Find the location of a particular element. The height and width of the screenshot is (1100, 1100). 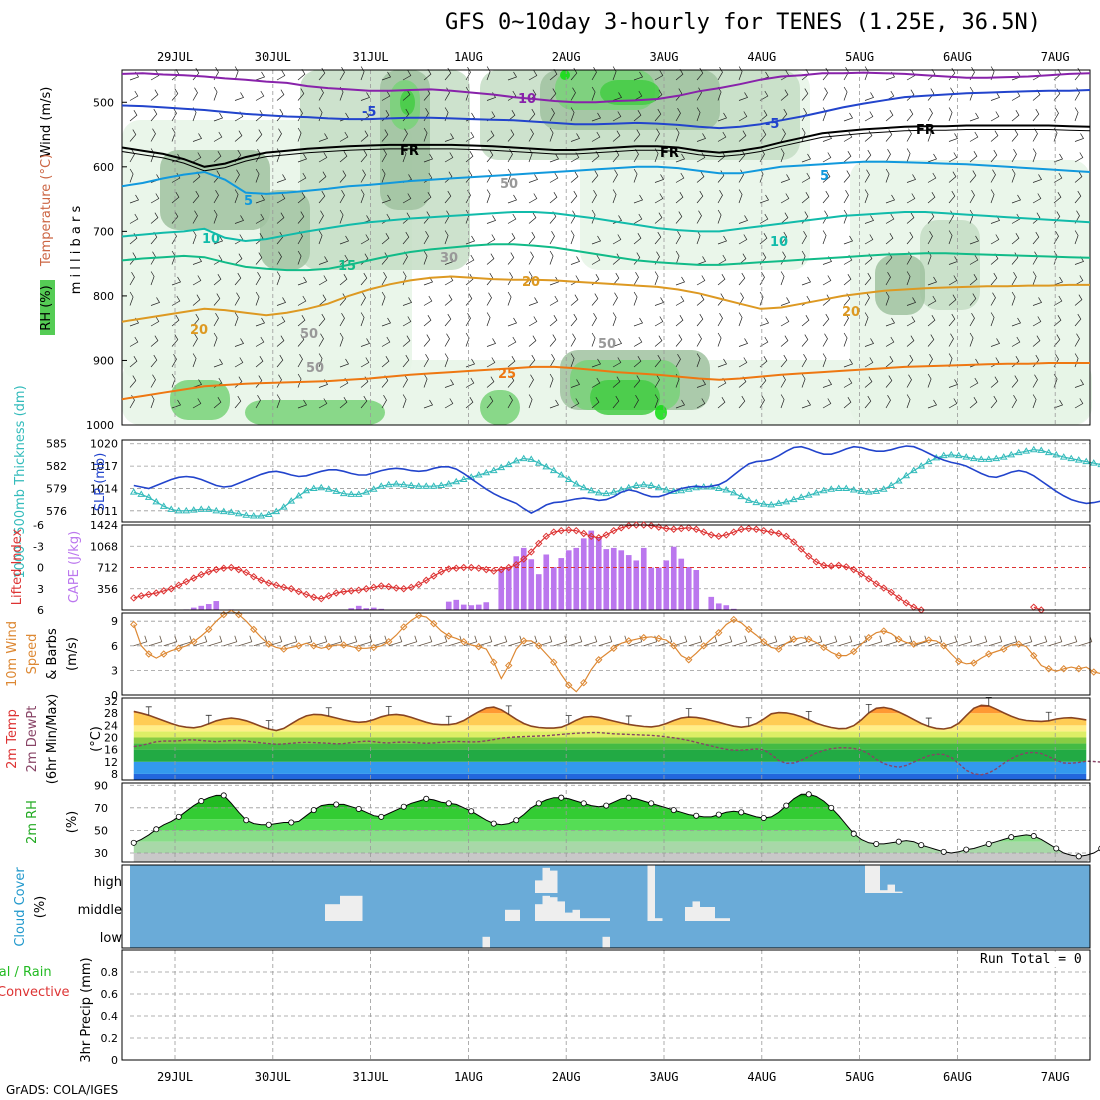

thickness-frame is located at coordinates (606, 481).